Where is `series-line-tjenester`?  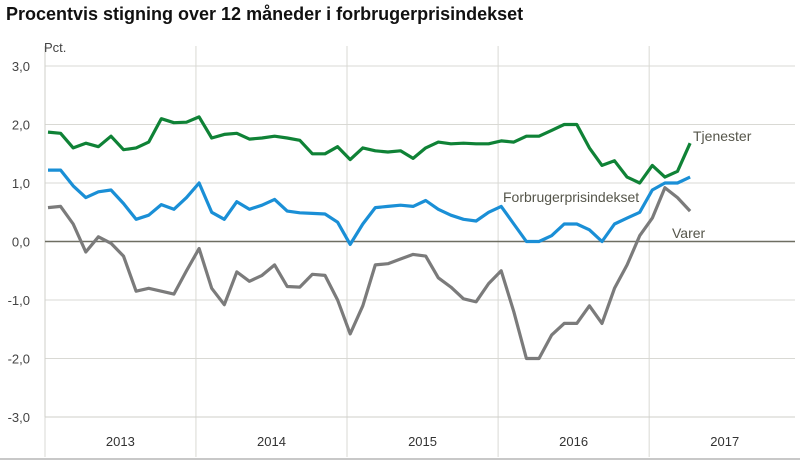
series-line-tjenester is located at coordinates (369, 150).